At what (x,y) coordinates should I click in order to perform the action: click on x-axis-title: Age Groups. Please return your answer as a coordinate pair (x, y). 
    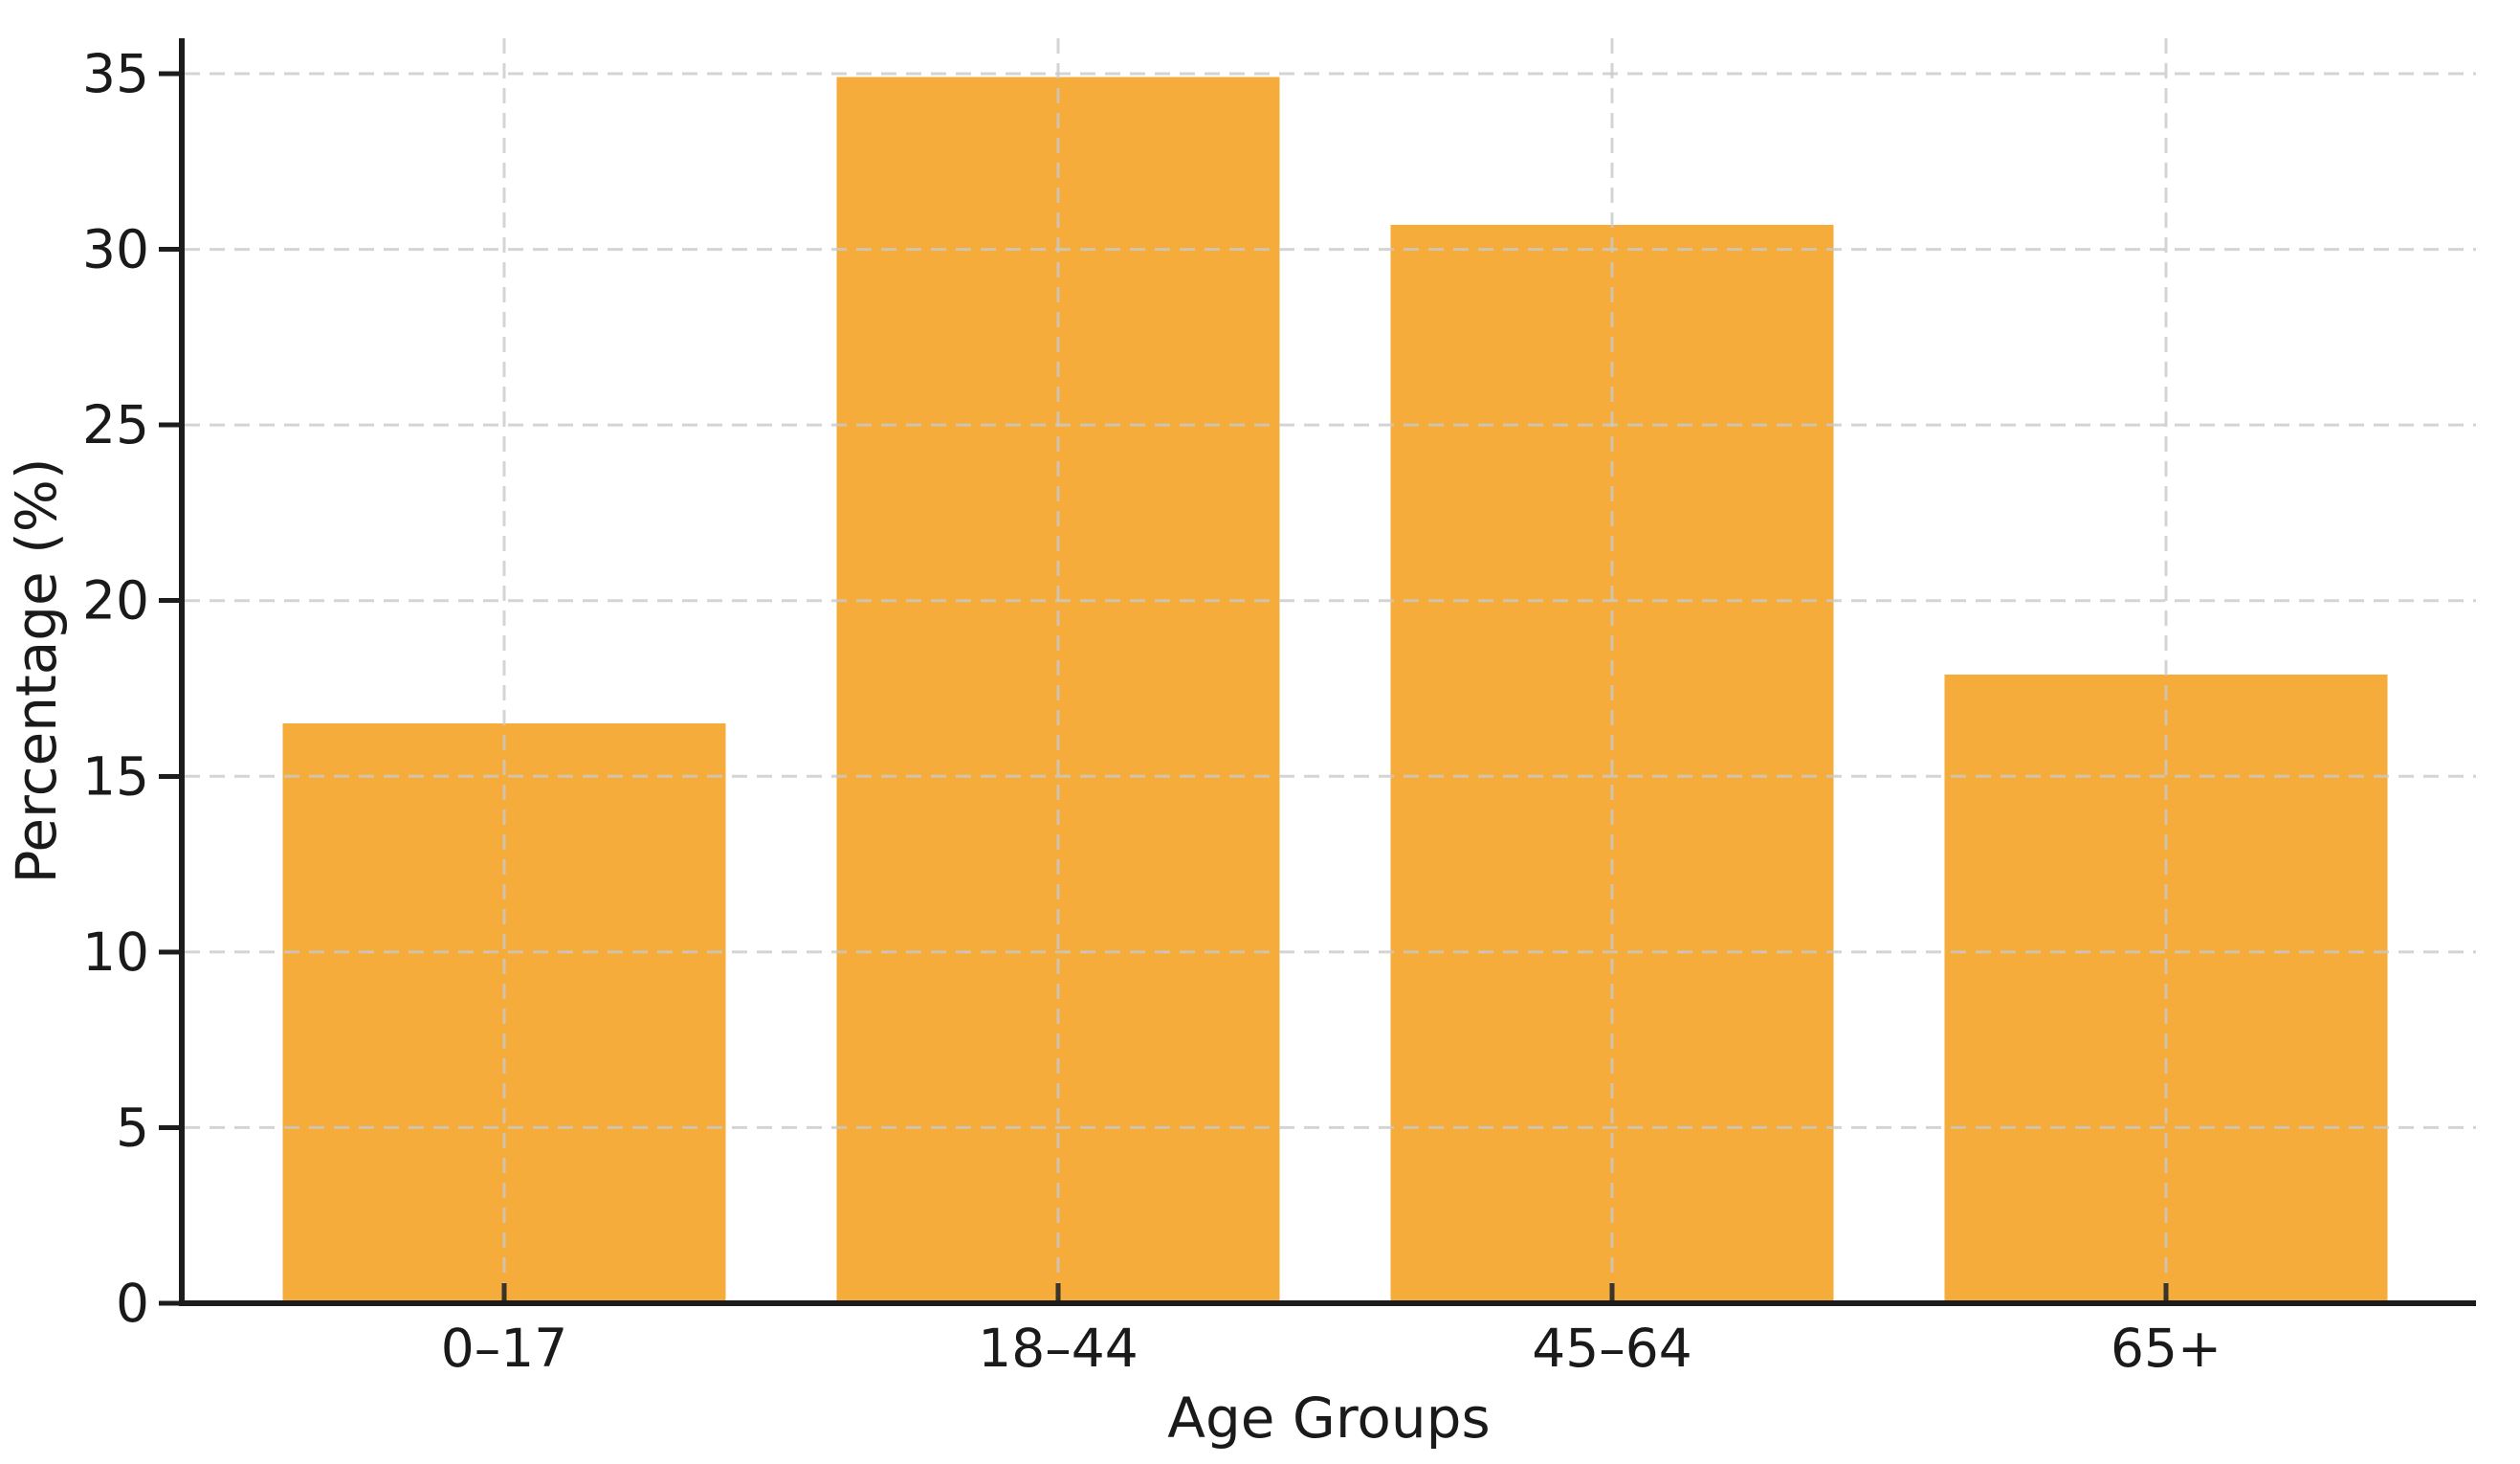
    Looking at the image, I should click on (1329, 1418).